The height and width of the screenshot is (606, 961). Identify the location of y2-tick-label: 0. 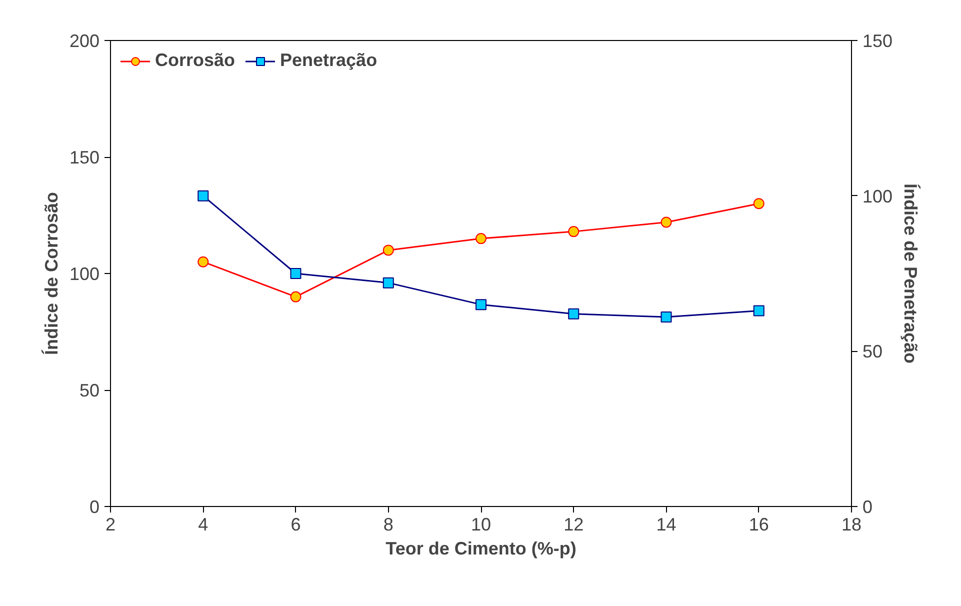
(867, 507).